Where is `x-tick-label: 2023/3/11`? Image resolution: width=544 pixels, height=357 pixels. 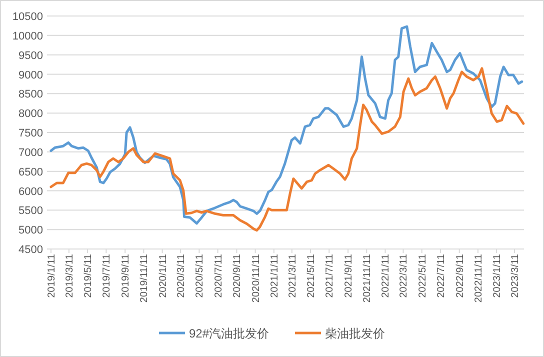
x-tick-label: 2023/3/11 is located at coordinates (516, 276).